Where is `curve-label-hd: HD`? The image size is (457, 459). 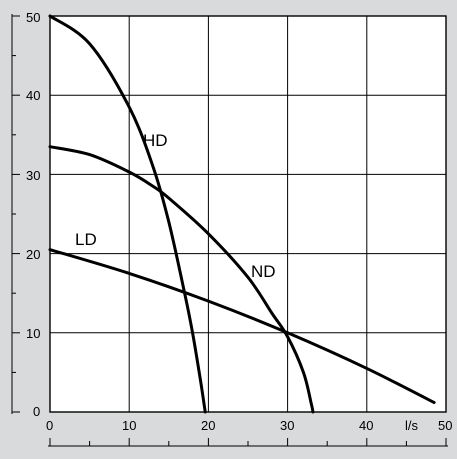
curve-label-hd: HD is located at coordinates (155, 140).